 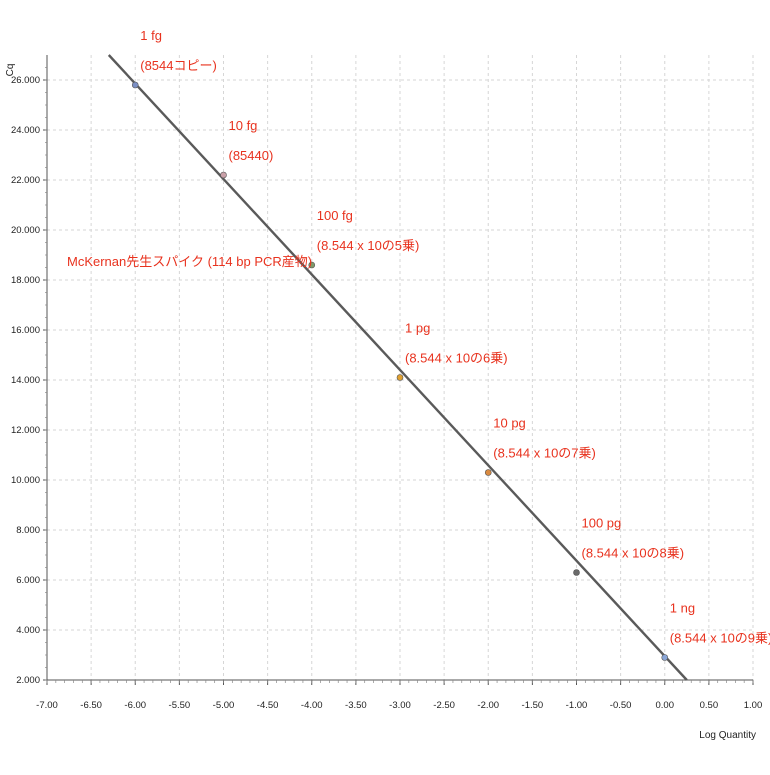 I want to click on x-tick-label: -0.50, so click(x=621, y=705).